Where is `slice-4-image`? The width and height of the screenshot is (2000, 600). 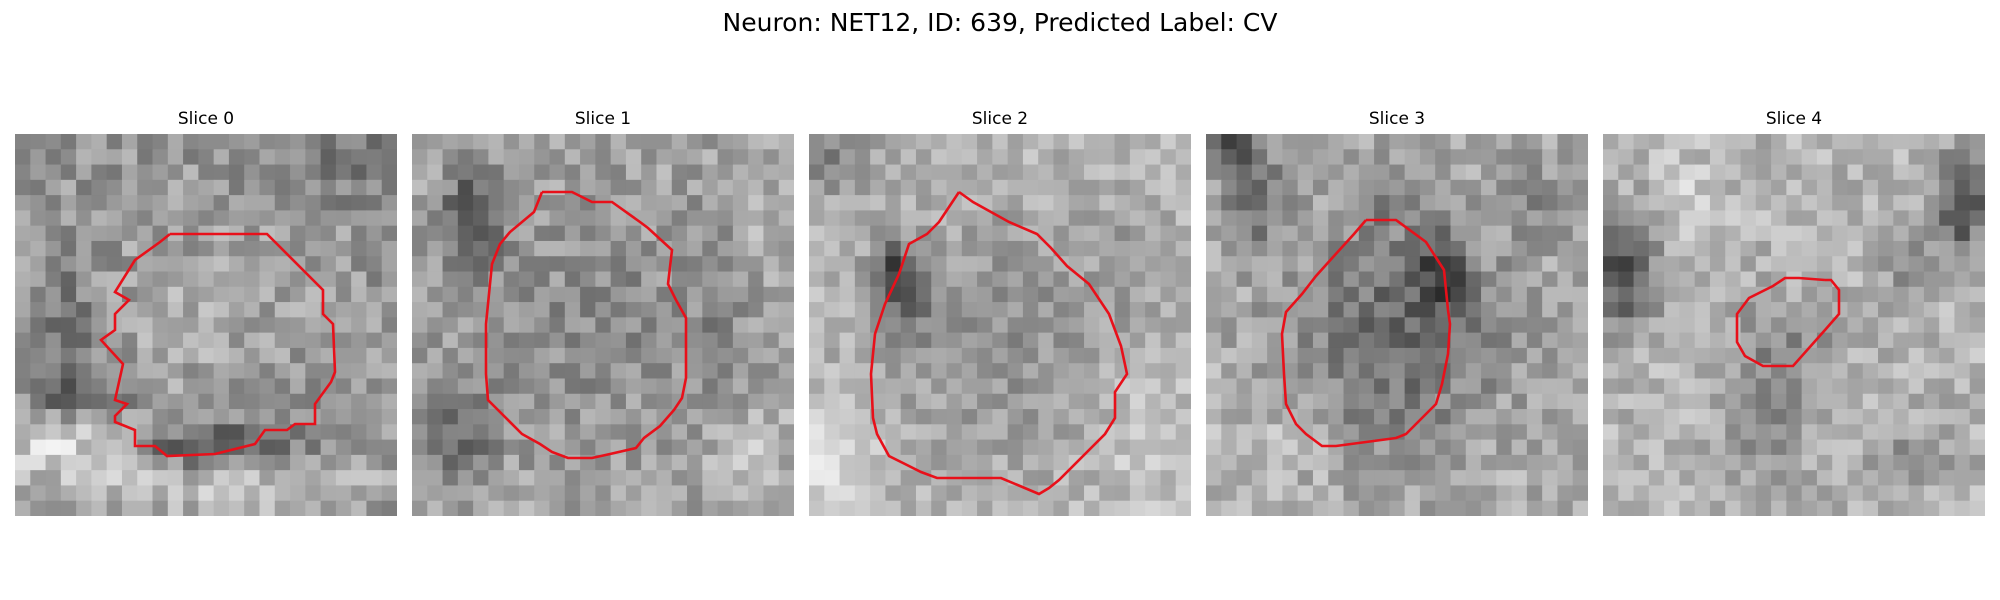 slice-4-image is located at coordinates (1794, 325).